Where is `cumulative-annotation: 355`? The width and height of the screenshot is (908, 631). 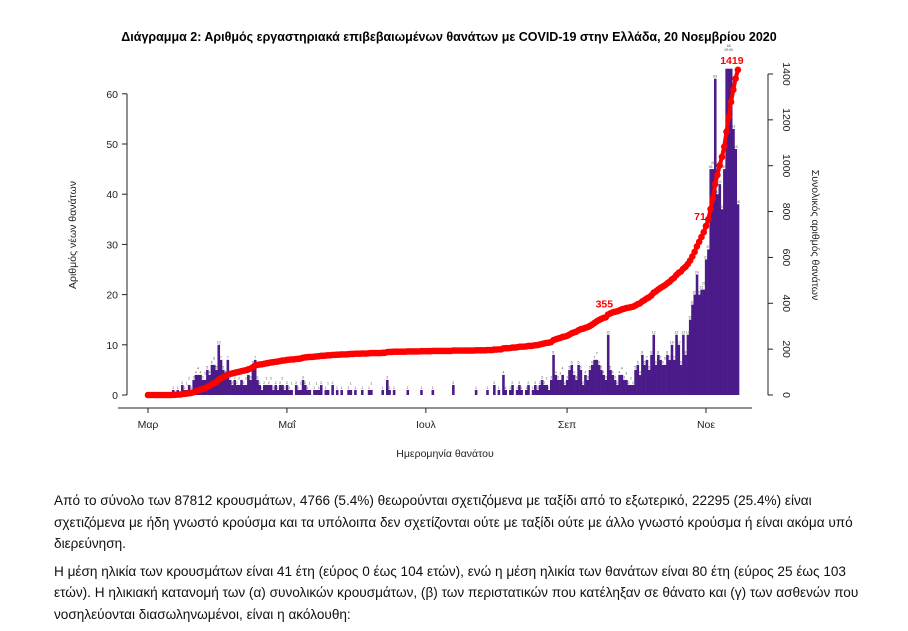 cumulative-annotation: 355 is located at coordinates (605, 304).